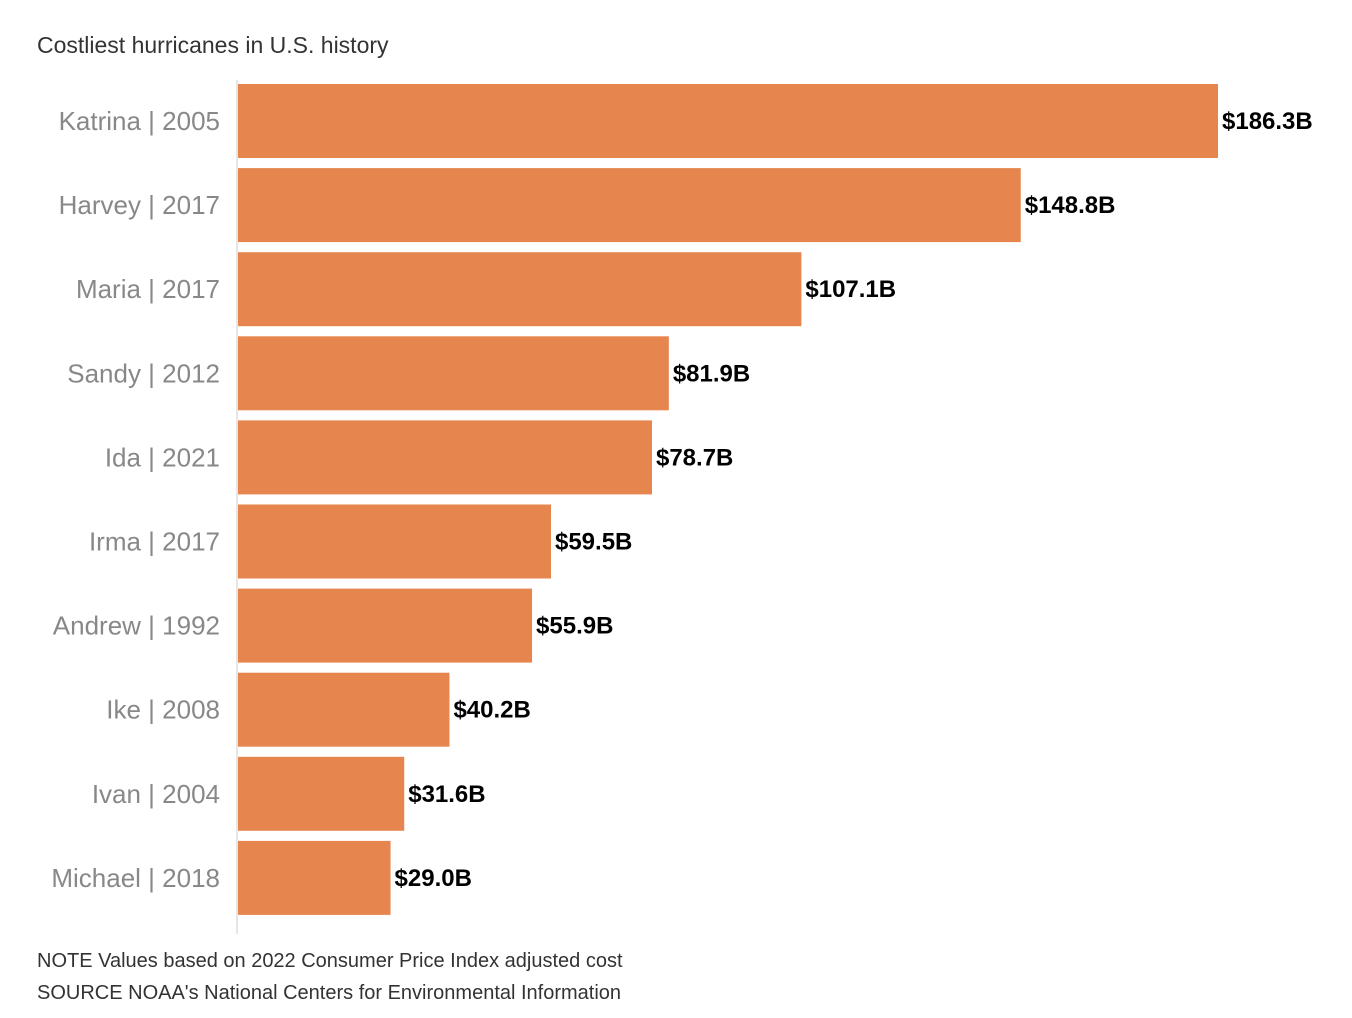  Describe the element at coordinates (593, 542) in the screenshot. I see `data-label: $59.5B` at that location.